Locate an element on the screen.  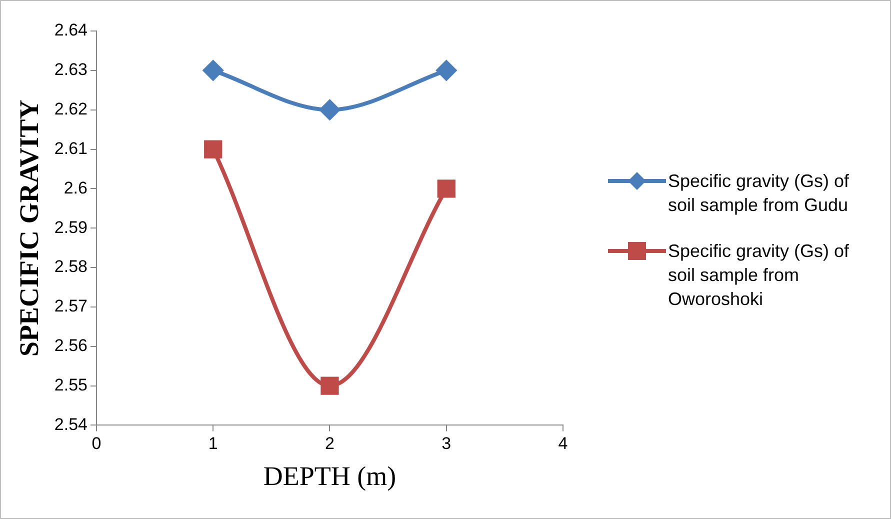
y-tick-label: 2.58 is located at coordinates (71, 266).